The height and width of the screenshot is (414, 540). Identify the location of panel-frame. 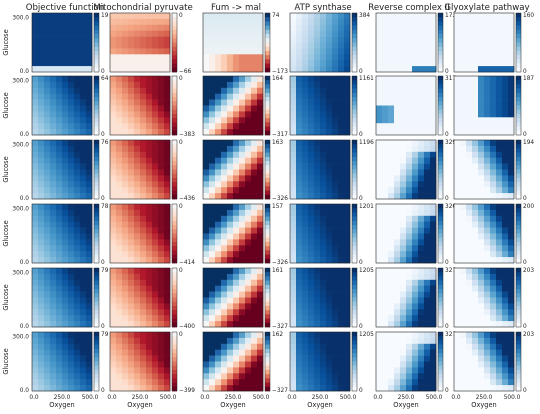
(320, 233).